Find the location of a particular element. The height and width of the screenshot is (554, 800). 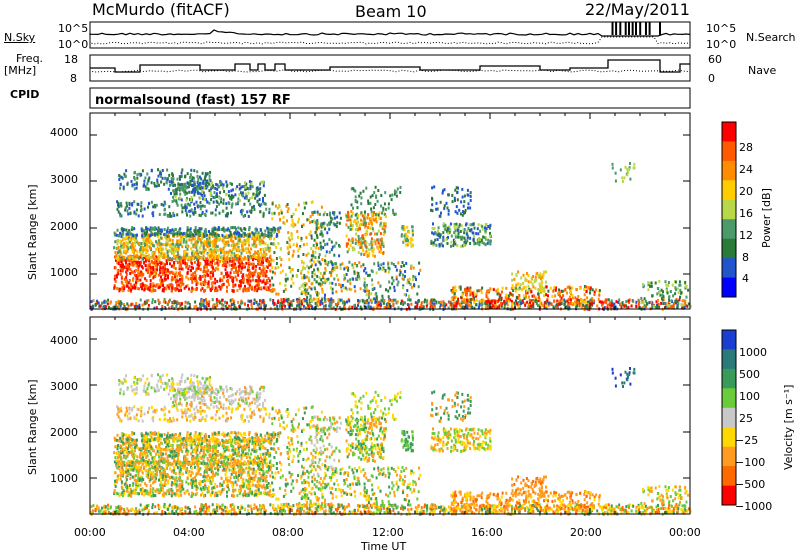

xtick-1600: 16:00 is located at coordinates (487, 532).